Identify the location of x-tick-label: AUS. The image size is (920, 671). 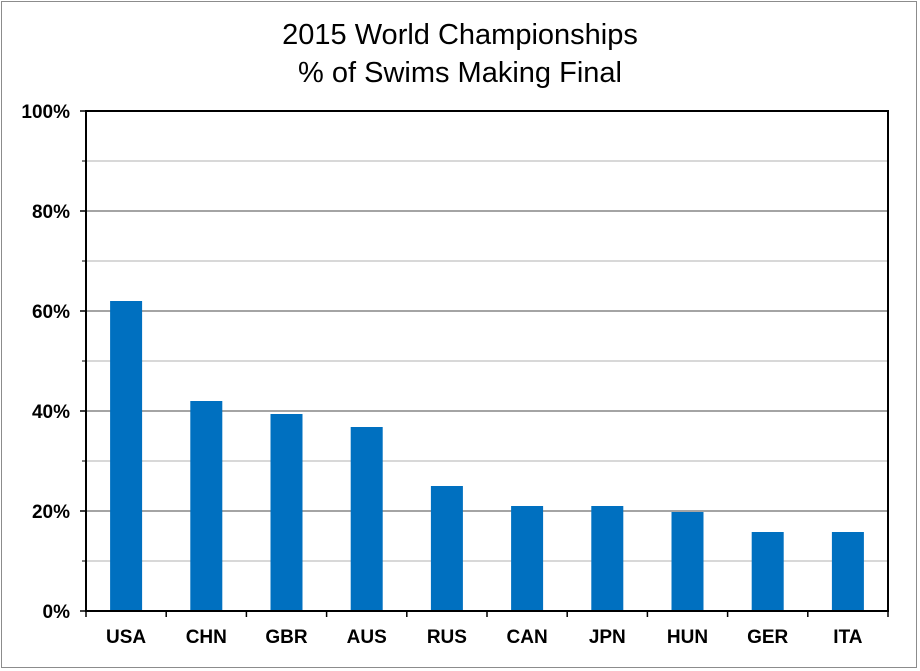
(367, 637).